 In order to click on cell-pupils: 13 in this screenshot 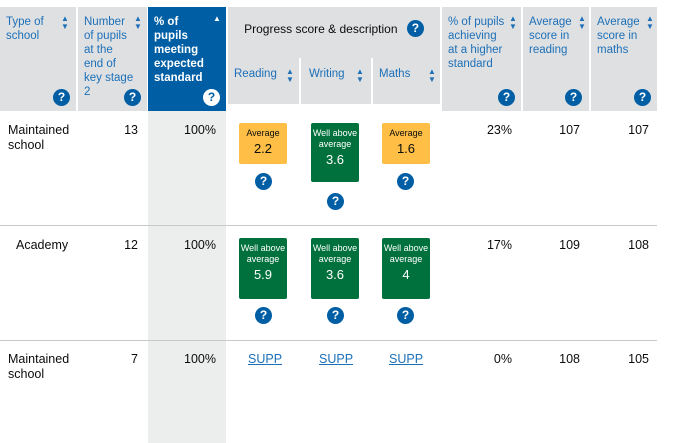, I will do `click(131, 130)`.